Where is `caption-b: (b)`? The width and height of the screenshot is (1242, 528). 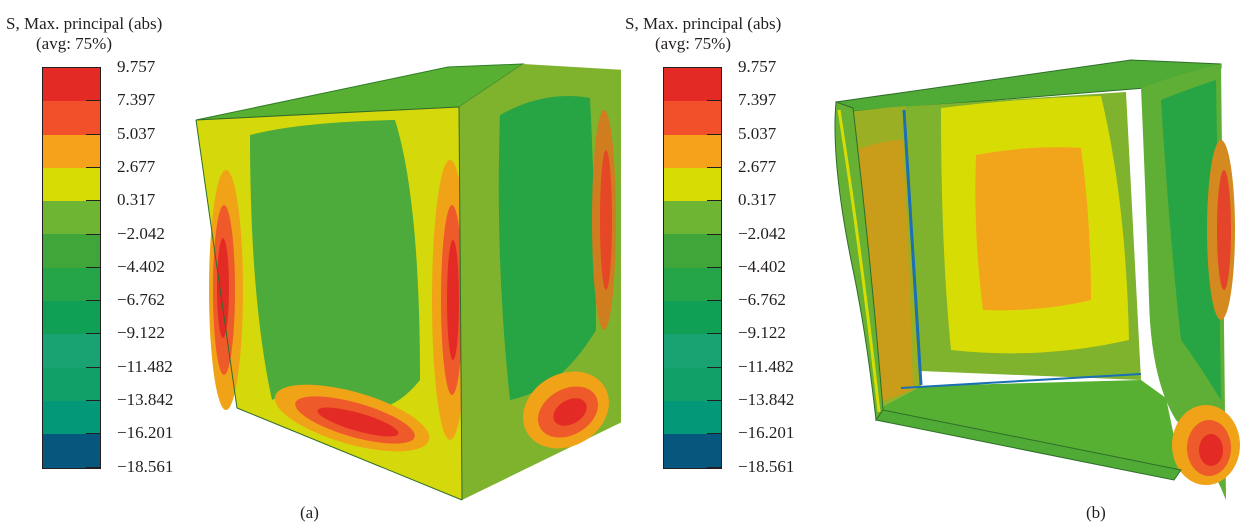 caption-b: (b) is located at coordinates (1096, 512).